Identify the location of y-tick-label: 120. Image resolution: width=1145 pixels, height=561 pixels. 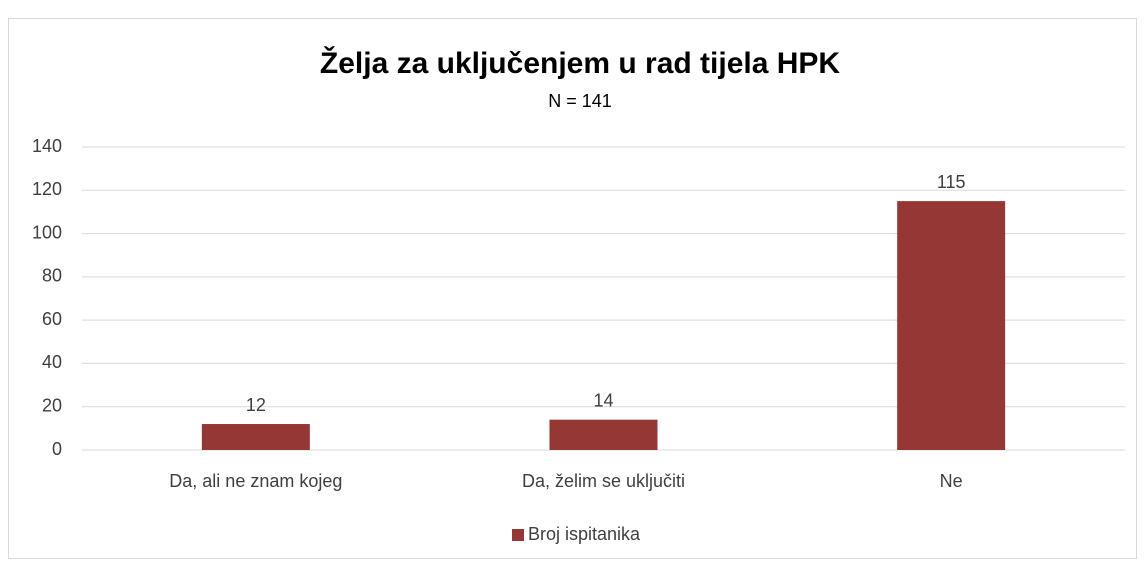
(47, 189).